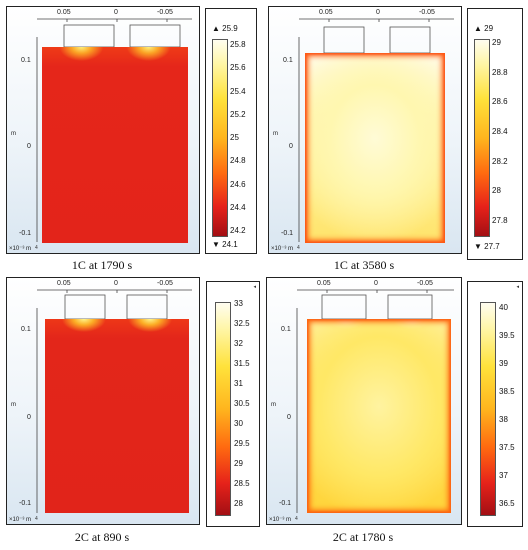  I want to click on colorbar-tick-label: 33, so click(238, 303).